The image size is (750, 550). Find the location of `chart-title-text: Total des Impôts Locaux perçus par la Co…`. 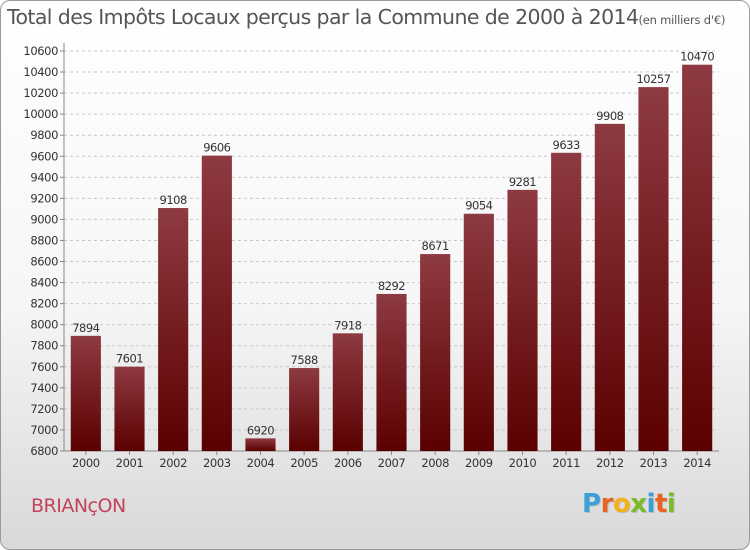

chart-title-text: Total des Impôts Locaux perçus par la Co… is located at coordinates (323, 17).